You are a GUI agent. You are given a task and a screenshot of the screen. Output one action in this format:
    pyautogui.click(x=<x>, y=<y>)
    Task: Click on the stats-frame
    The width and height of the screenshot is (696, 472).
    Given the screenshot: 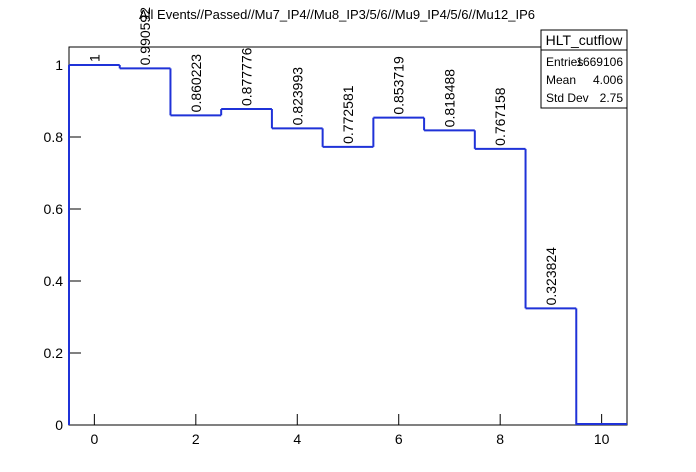 What is the action you would take?
    pyautogui.click(x=584, y=69)
    